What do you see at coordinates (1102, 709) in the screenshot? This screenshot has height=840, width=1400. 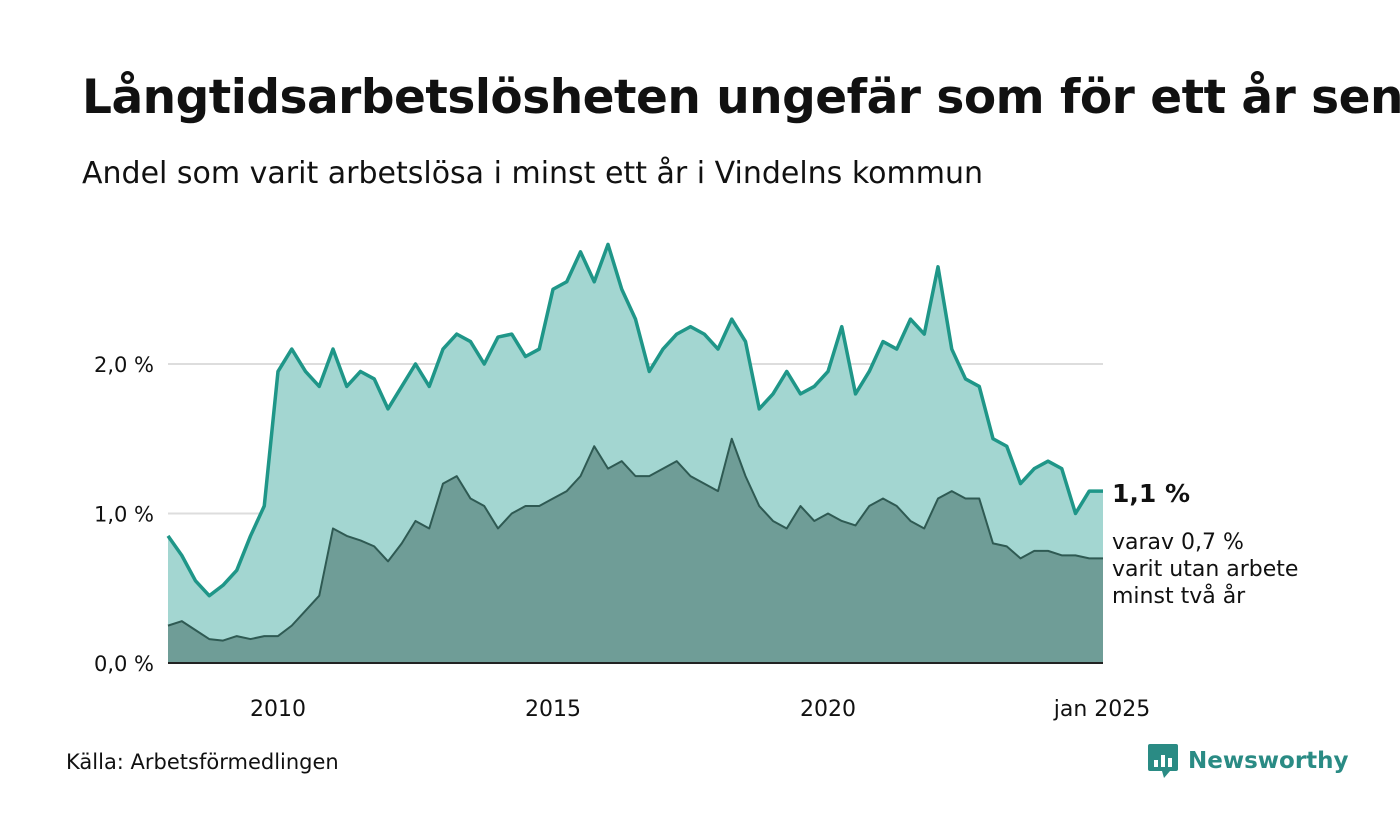 I see `x-tick-label: jan 2025` at bounding box center [1102, 709].